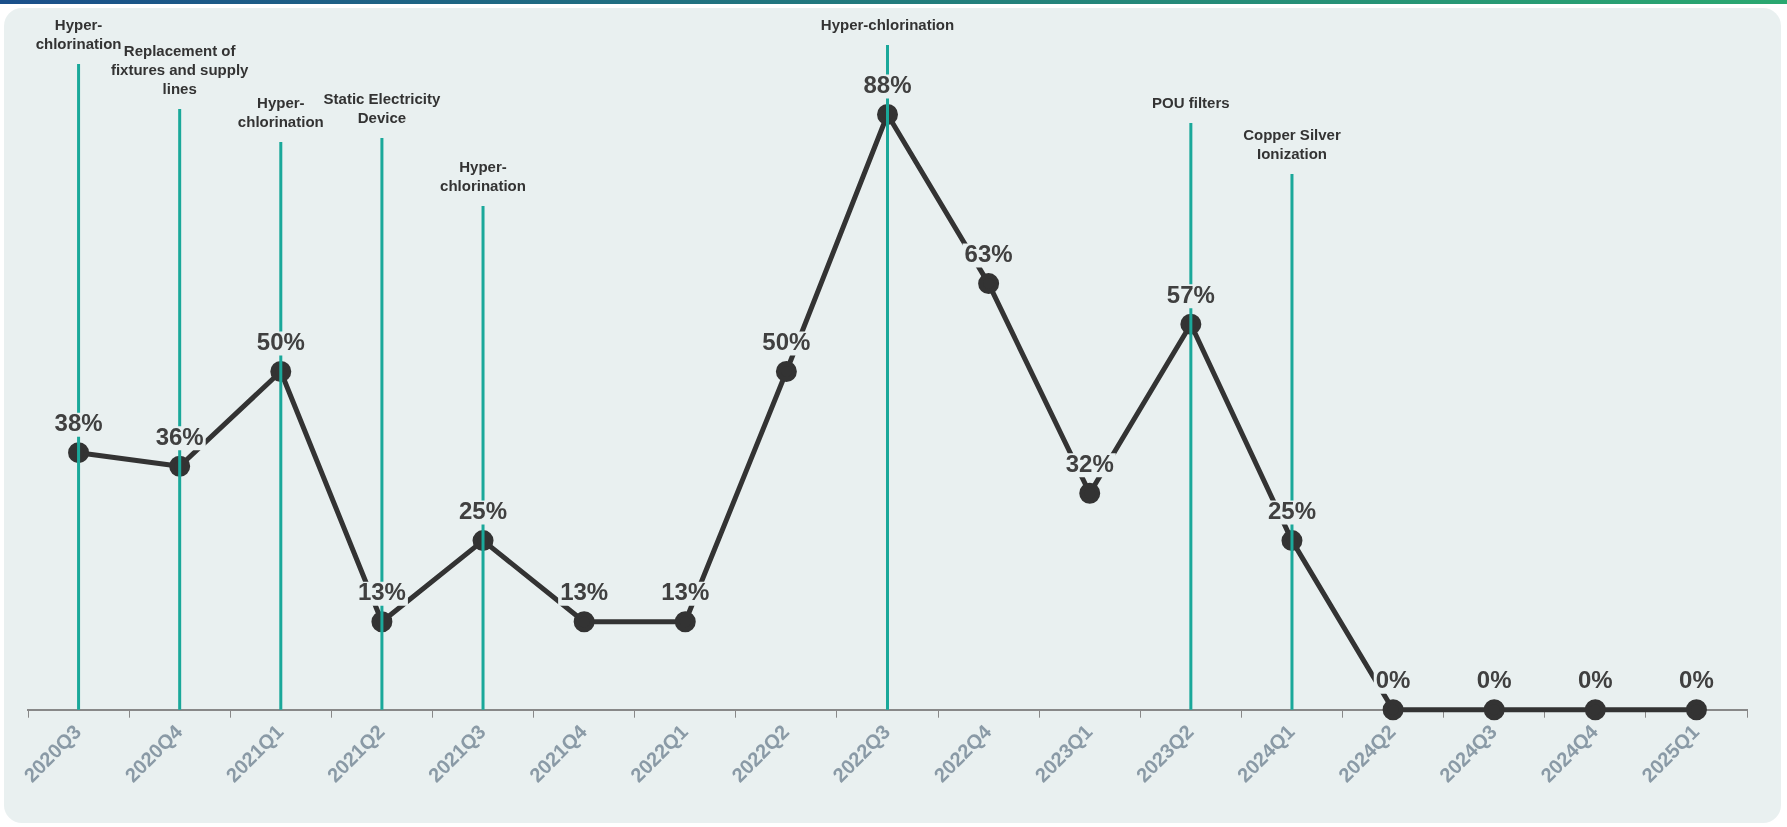 The image size is (1787, 827). I want to click on data-label: 38%, so click(78, 423).